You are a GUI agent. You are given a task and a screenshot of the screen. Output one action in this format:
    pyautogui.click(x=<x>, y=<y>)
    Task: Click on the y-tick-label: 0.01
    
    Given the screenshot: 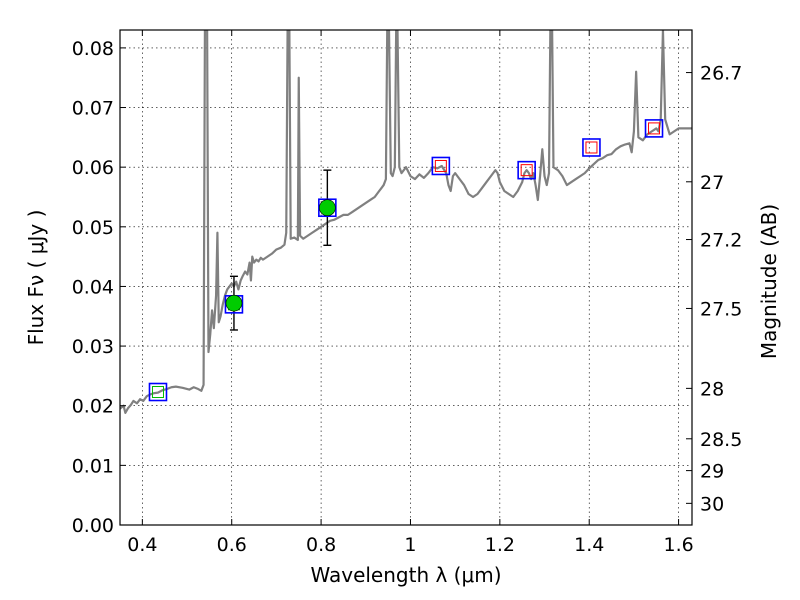 What is the action you would take?
    pyautogui.click(x=93, y=466)
    